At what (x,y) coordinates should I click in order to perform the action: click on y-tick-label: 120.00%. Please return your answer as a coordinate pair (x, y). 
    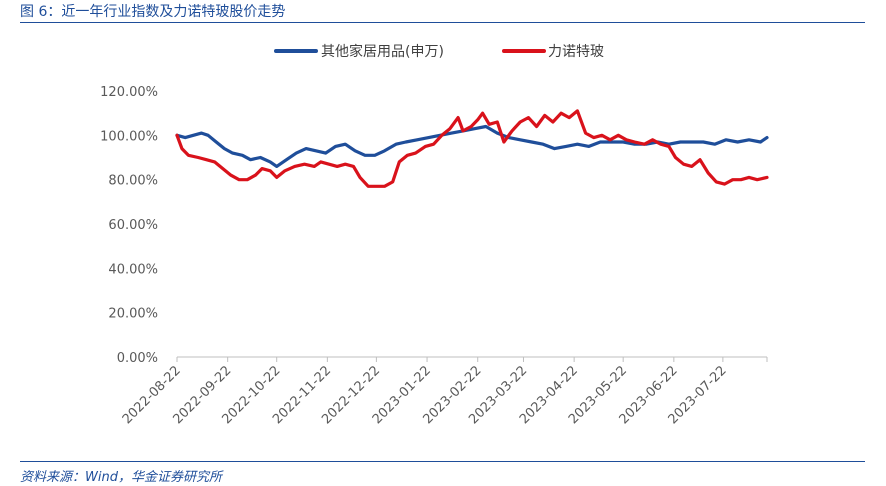
    Looking at the image, I should click on (129, 92).